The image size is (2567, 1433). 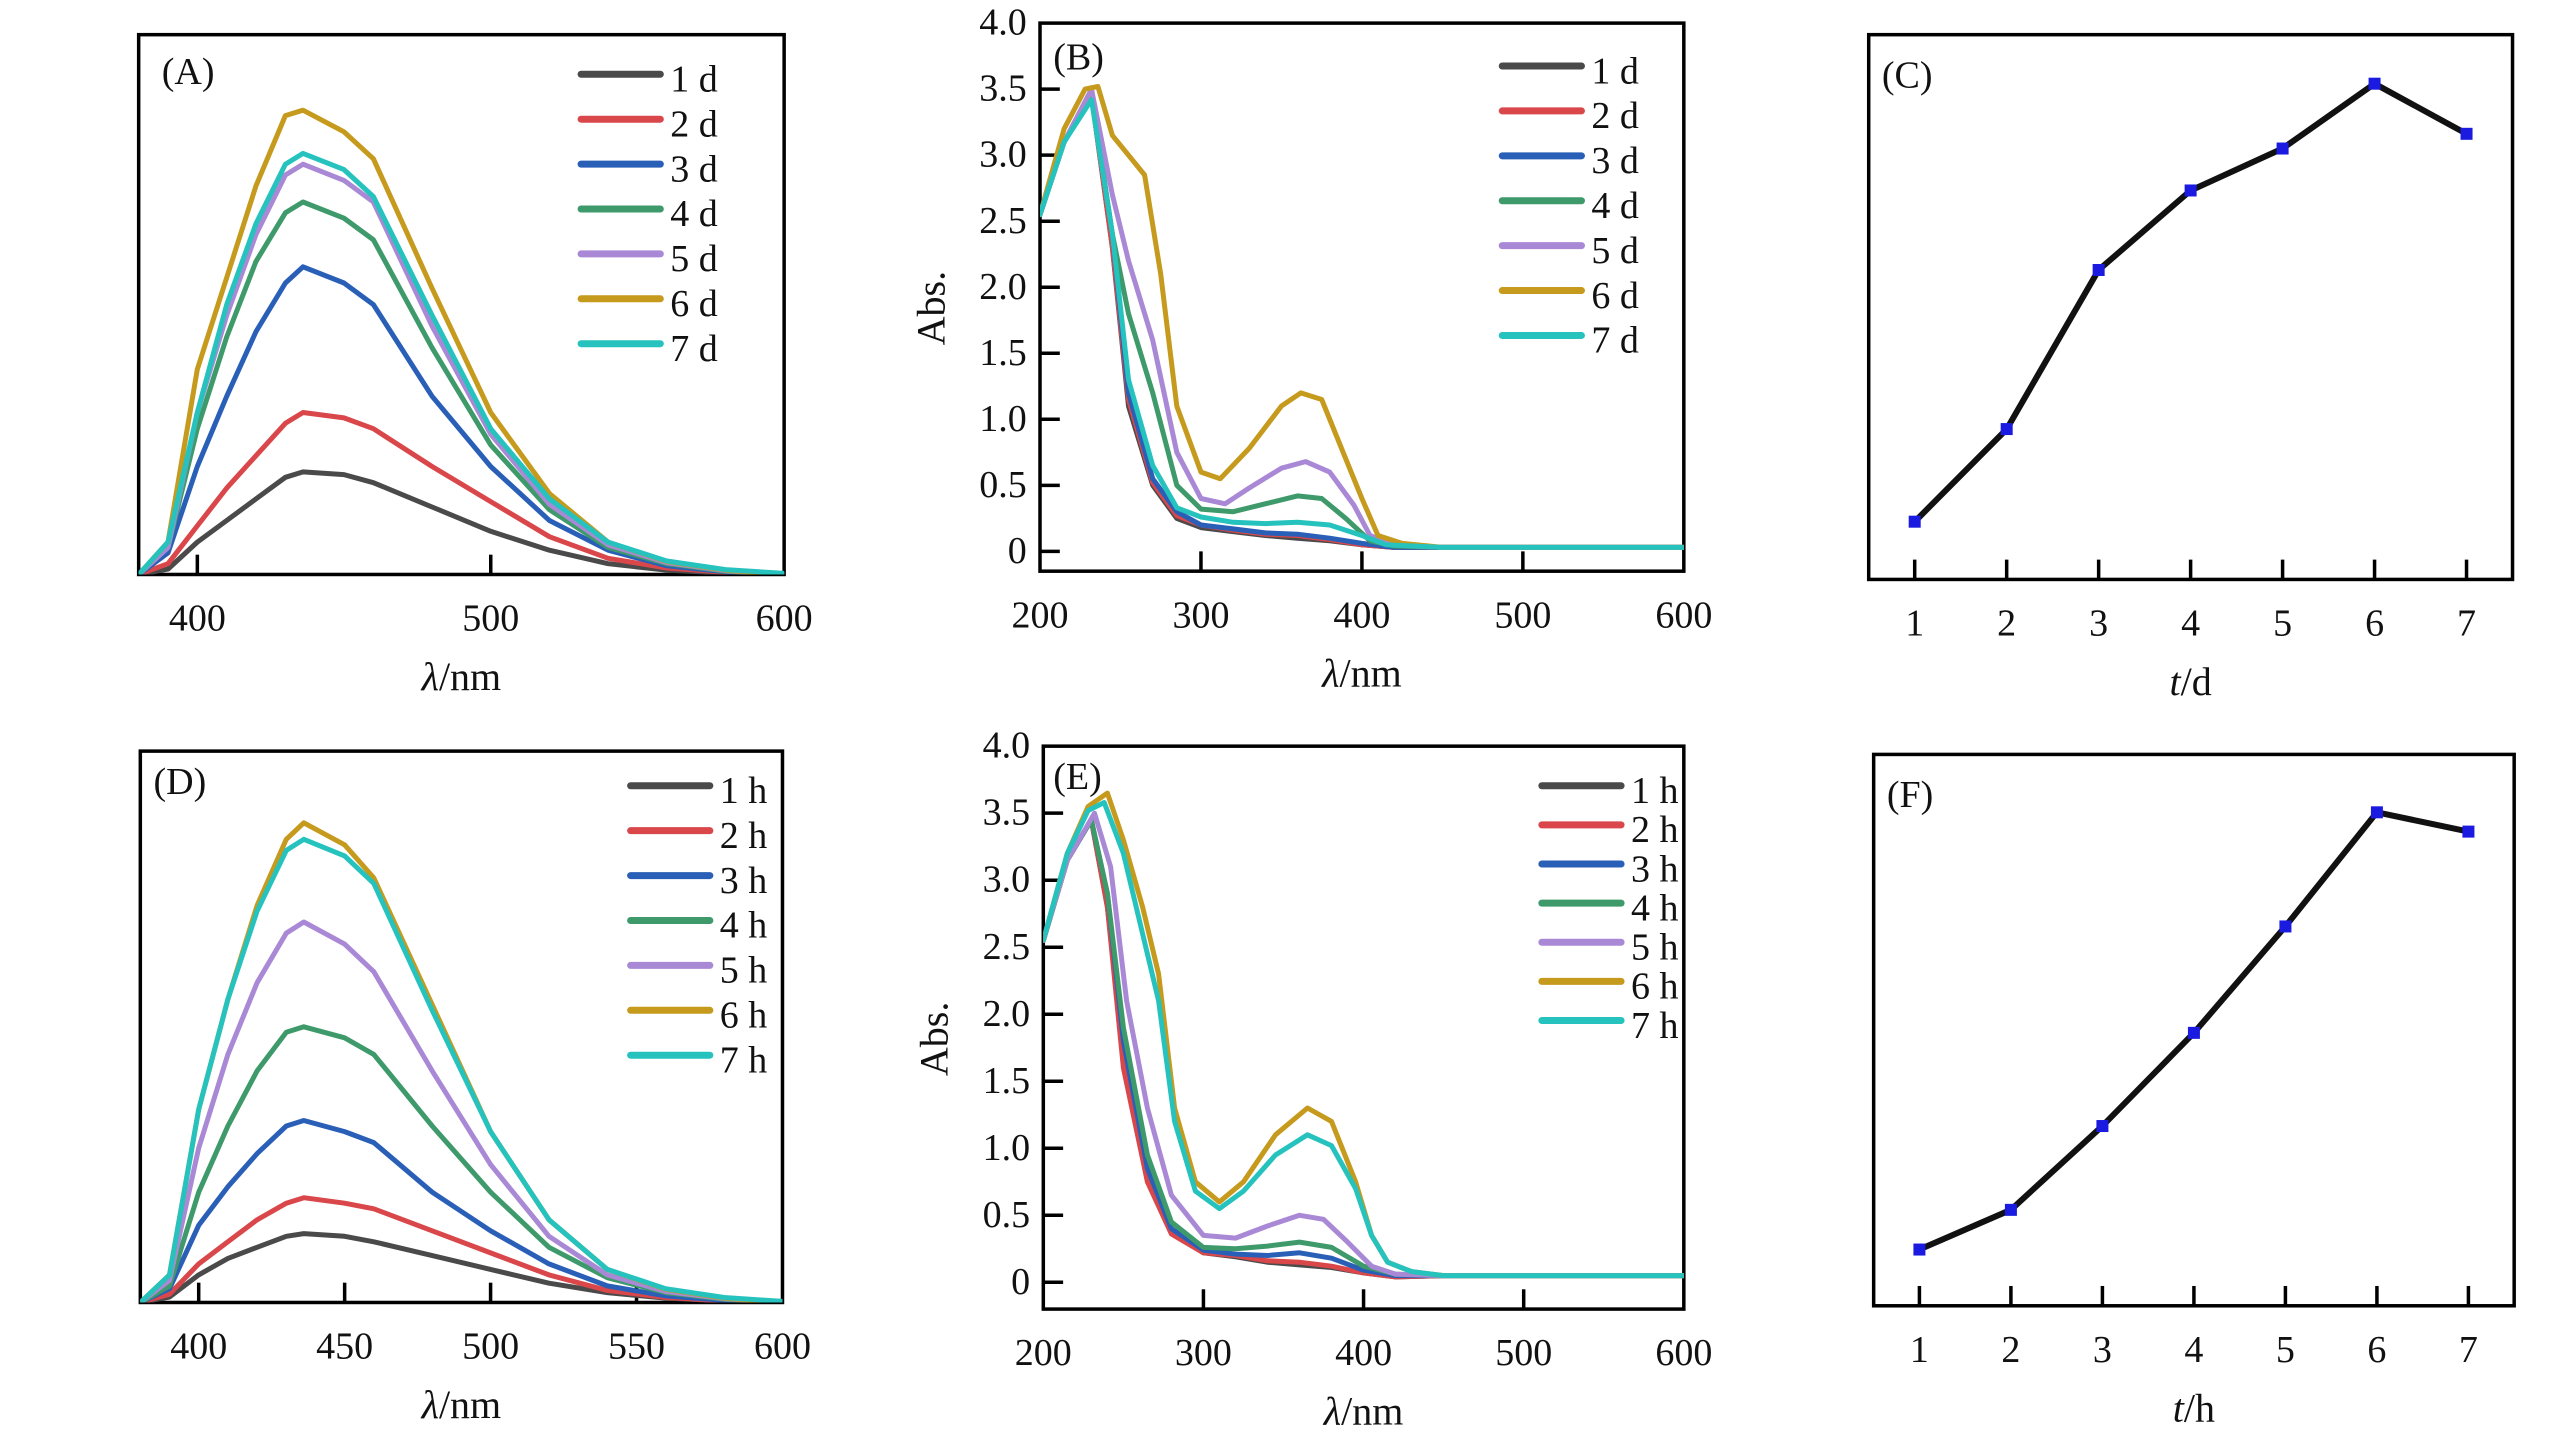 What do you see at coordinates (1615, 116) in the screenshot?
I see `legend-label-2: 2 d` at bounding box center [1615, 116].